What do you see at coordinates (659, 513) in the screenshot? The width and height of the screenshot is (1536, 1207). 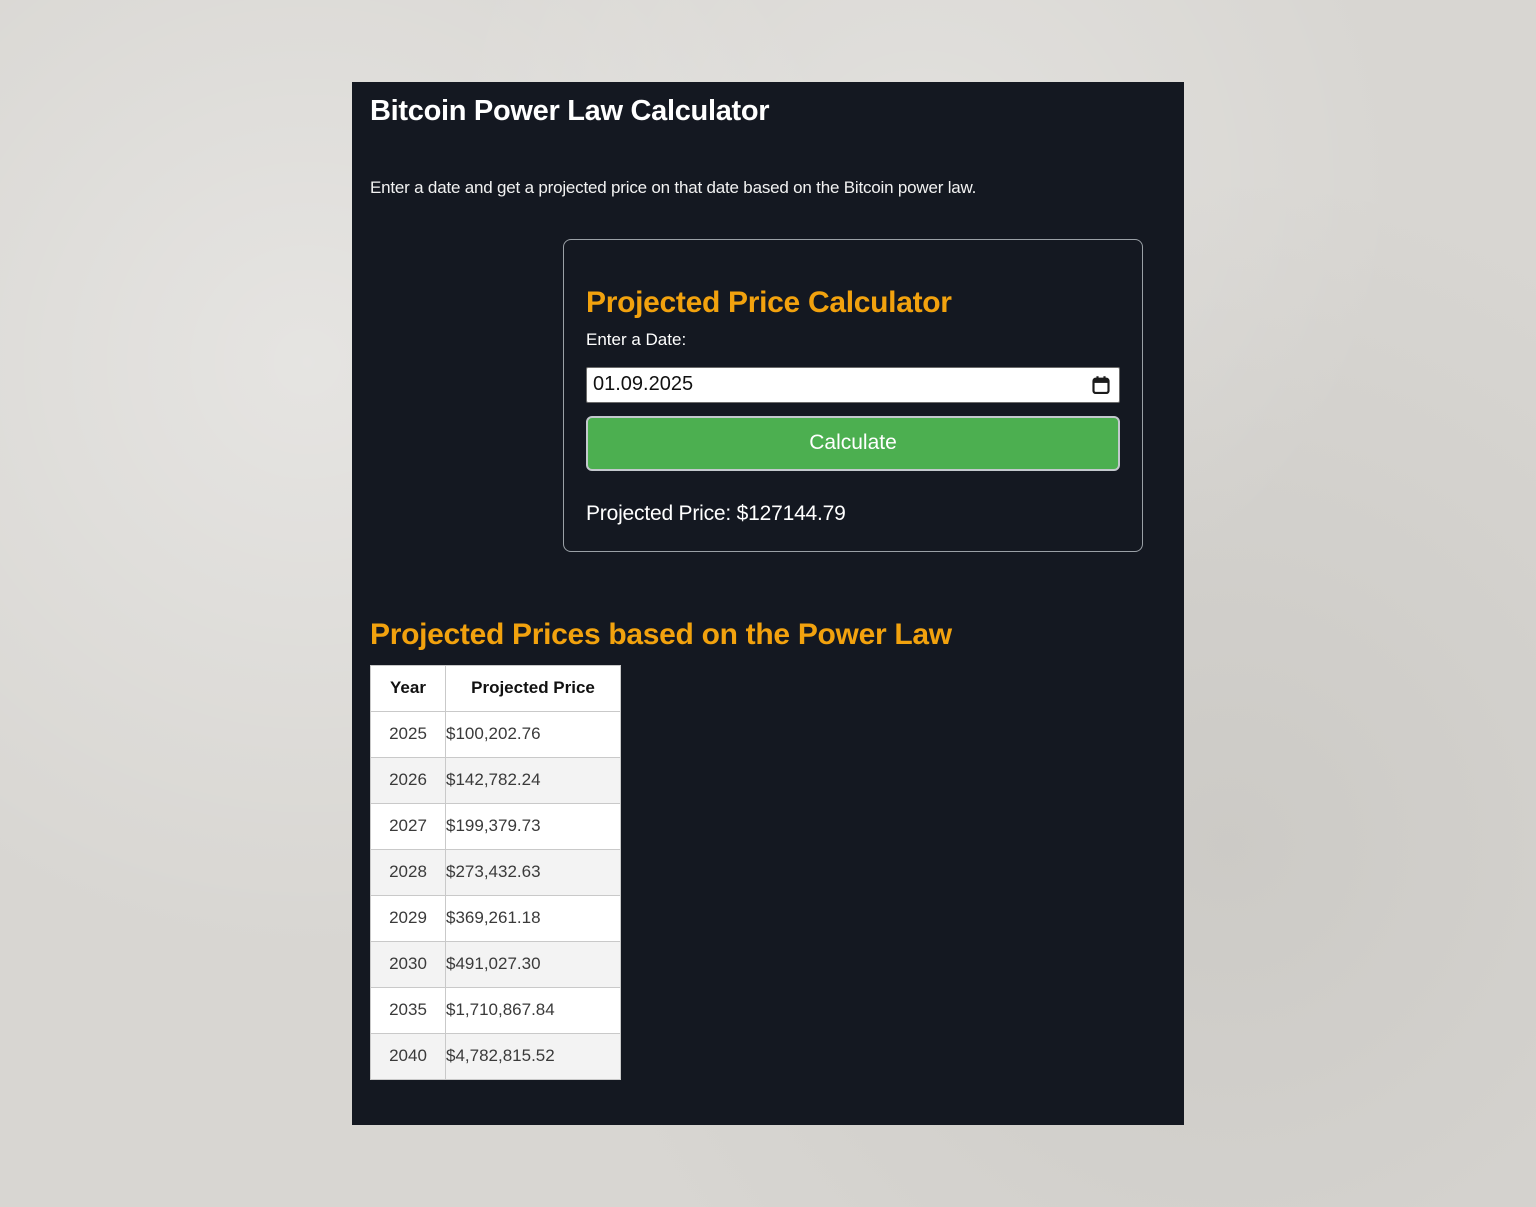 I see `result-label: Projected Price:` at bounding box center [659, 513].